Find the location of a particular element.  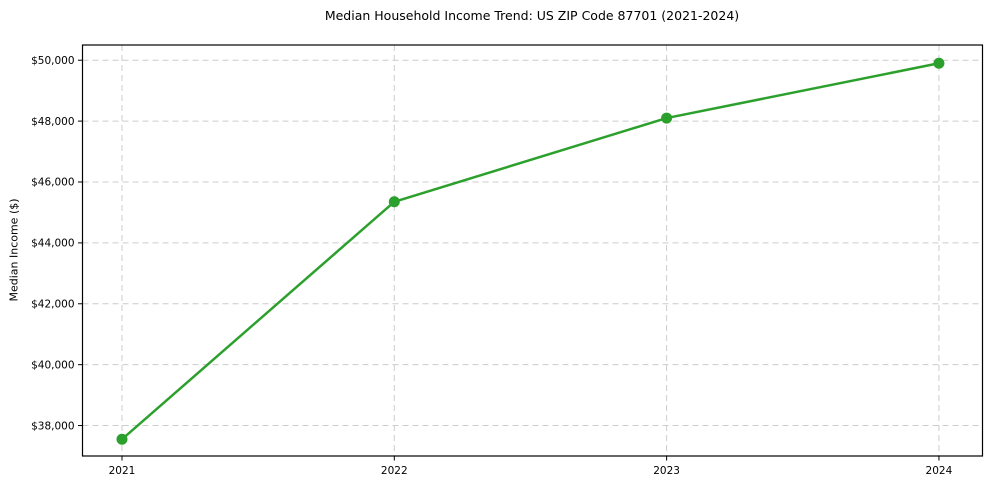

data-point-2023 is located at coordinates (667, 118).